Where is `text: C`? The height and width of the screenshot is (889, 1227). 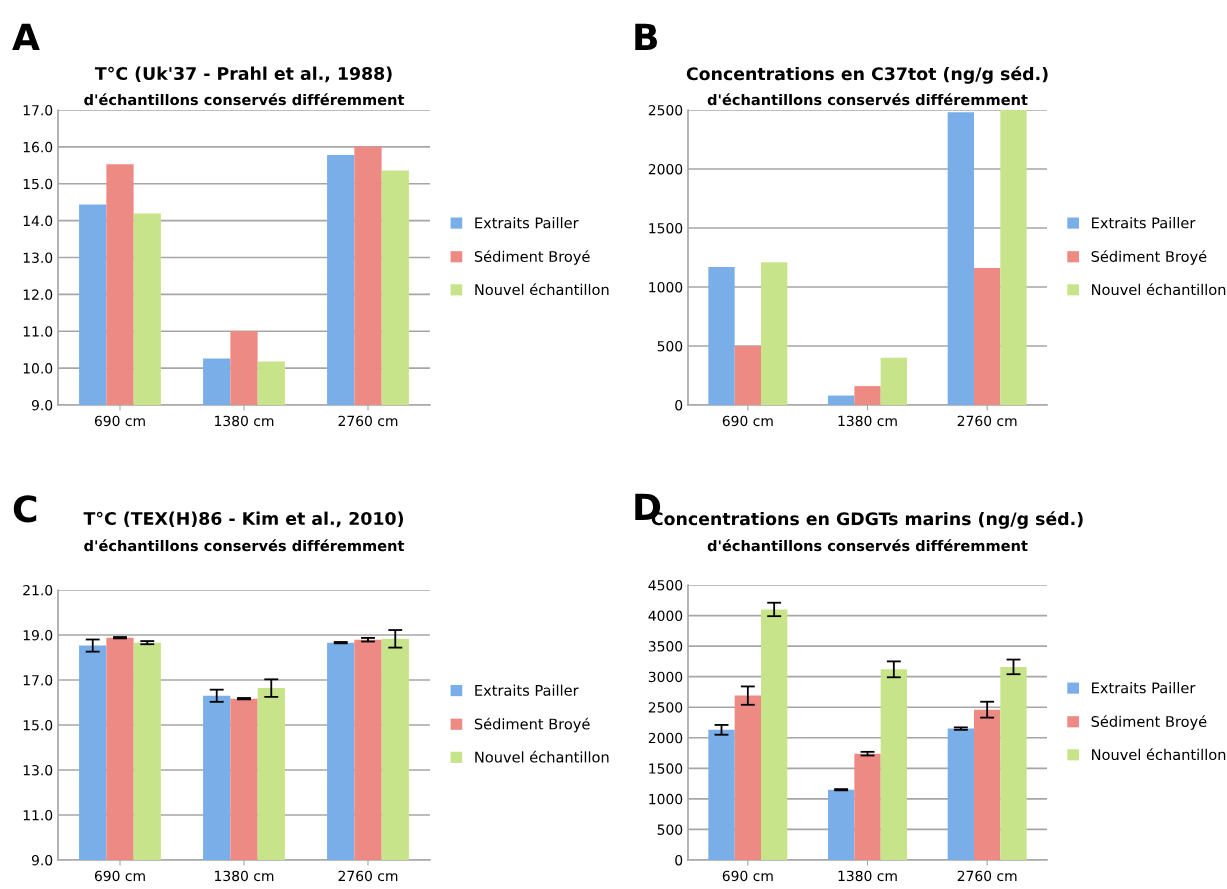
text: C is located at coordinates (25, 509).